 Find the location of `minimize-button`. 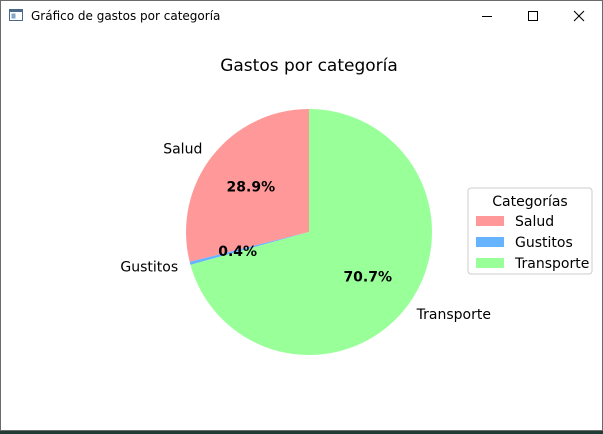

minimize-button is located at coordinates (487, 16).